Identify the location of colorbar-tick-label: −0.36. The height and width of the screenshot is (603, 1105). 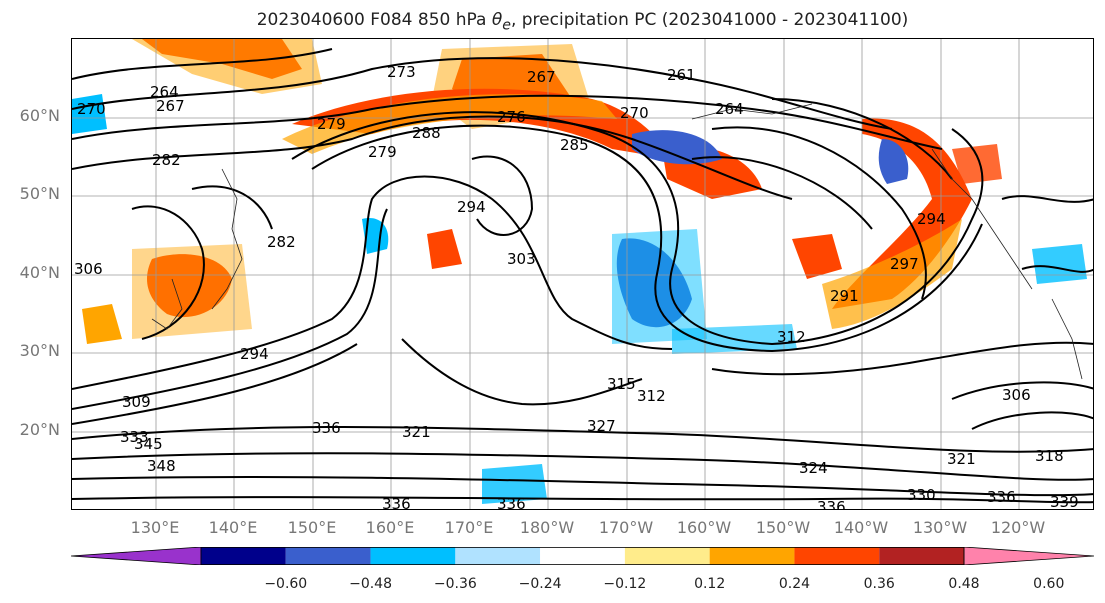
(455, 584).